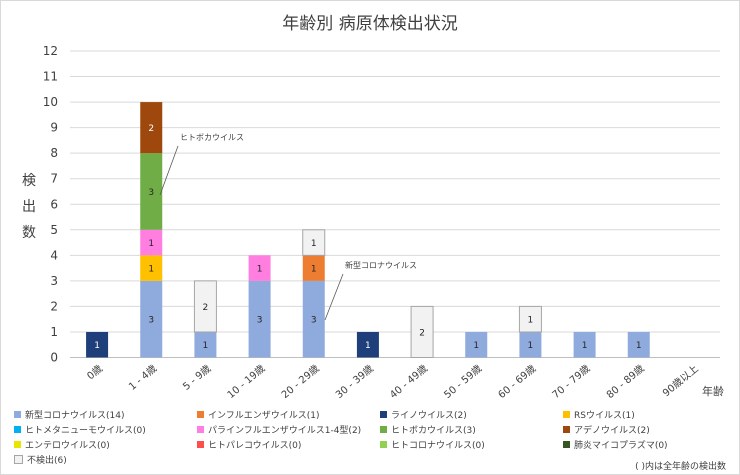  I want to click on x-tick-label: 80 - 89歳, so click(625, 382).